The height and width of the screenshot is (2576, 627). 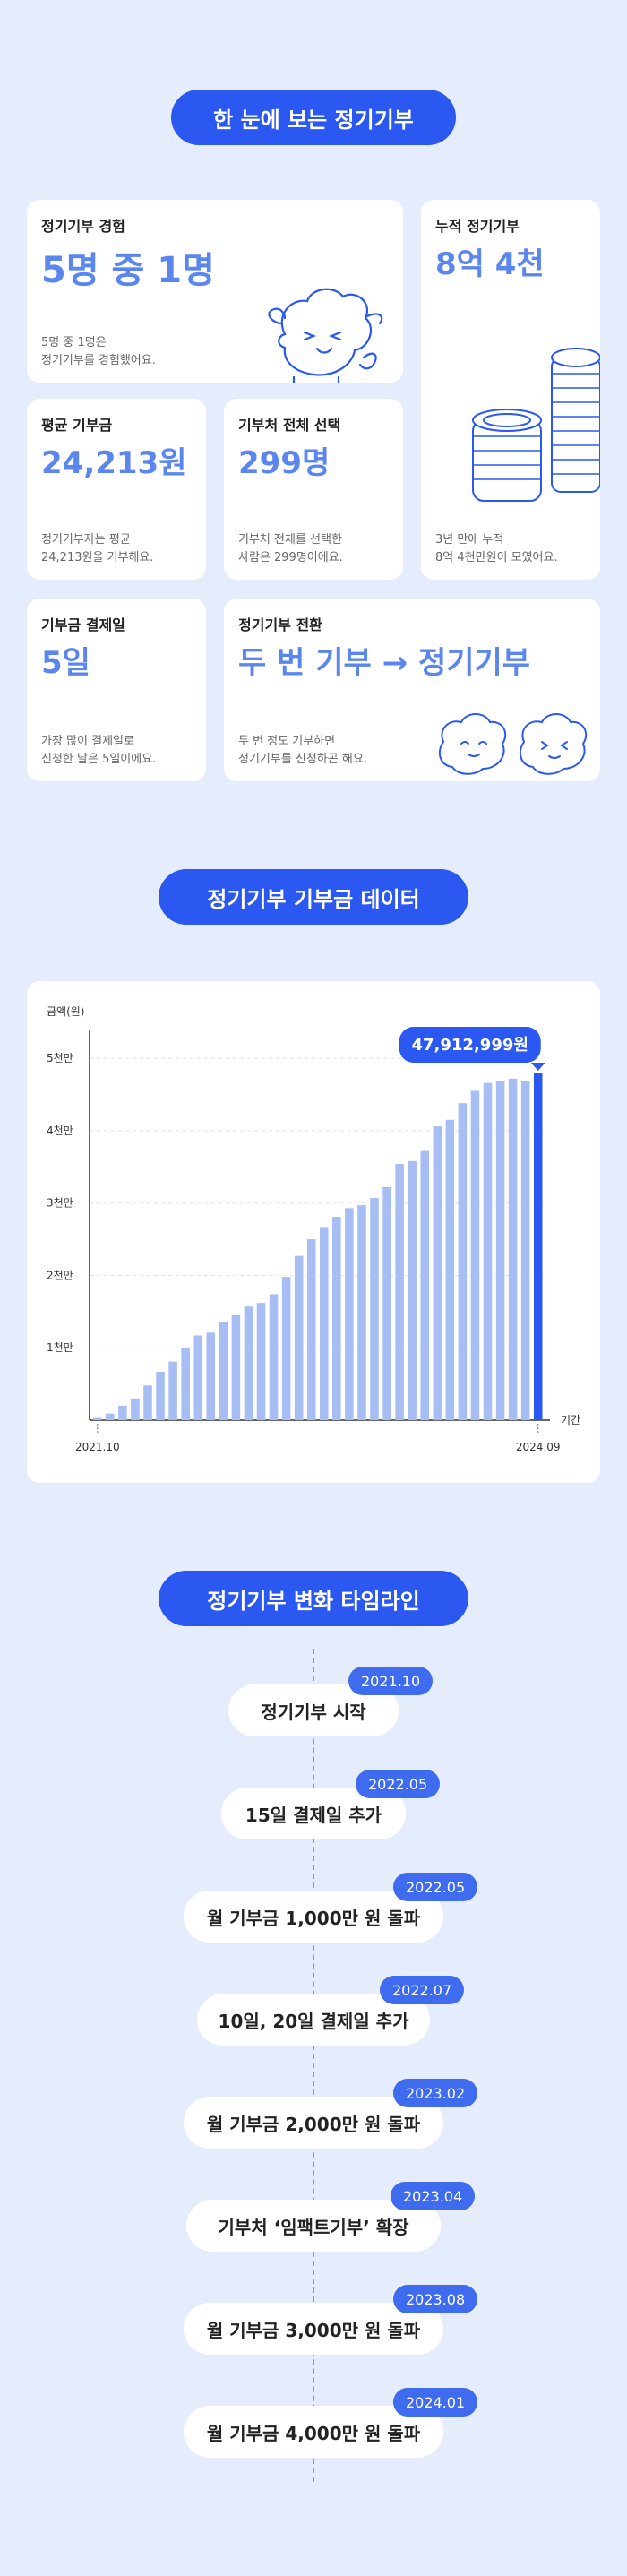 What do you see at coordinates (289, 426) in the screenshot?
I see `card-label: 기부처 전체 선택` at bounding box center [289, 426].